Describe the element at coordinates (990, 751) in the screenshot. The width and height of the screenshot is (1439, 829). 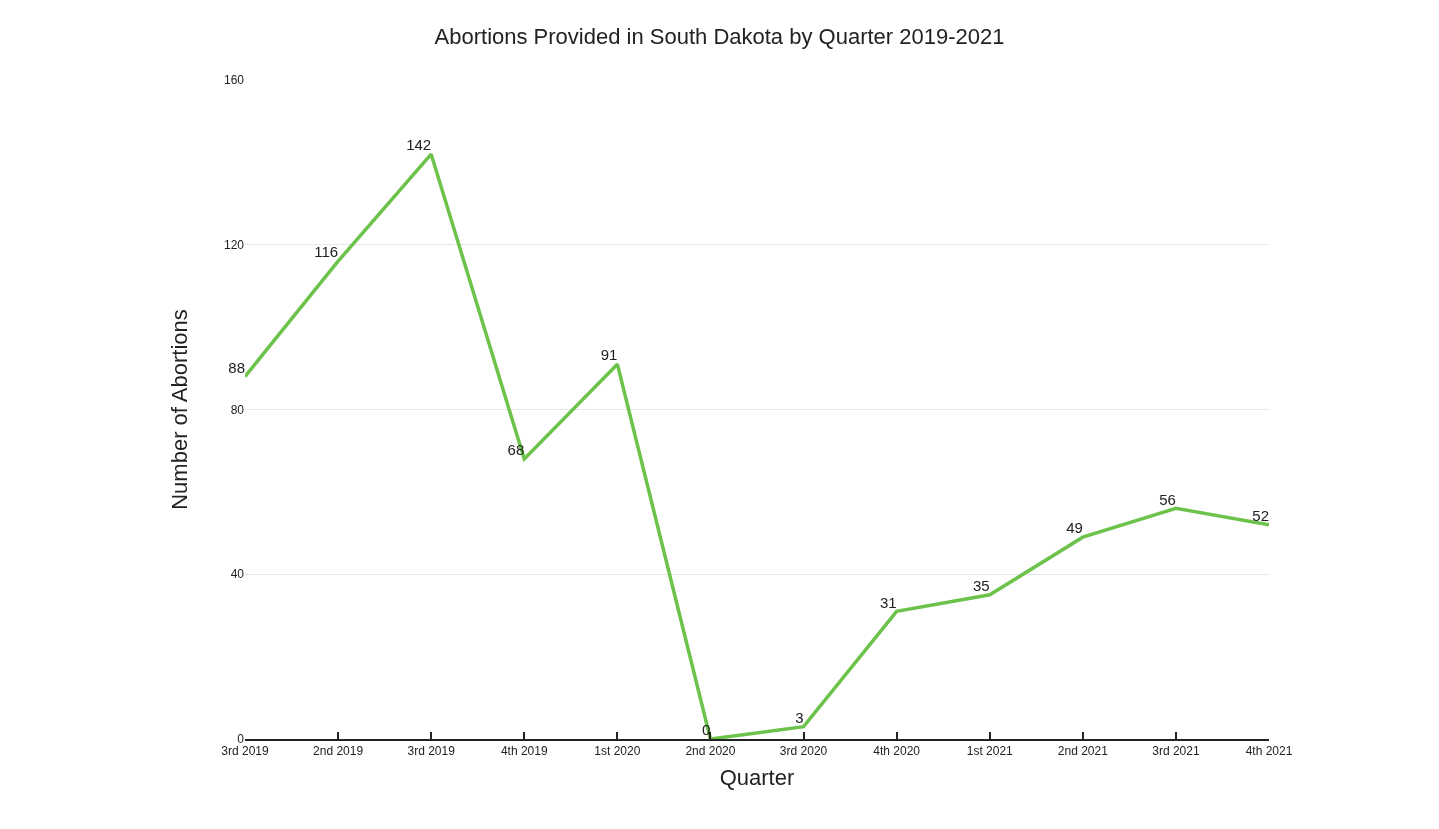
I see `x-tick-label: 1st 2021` at that location.